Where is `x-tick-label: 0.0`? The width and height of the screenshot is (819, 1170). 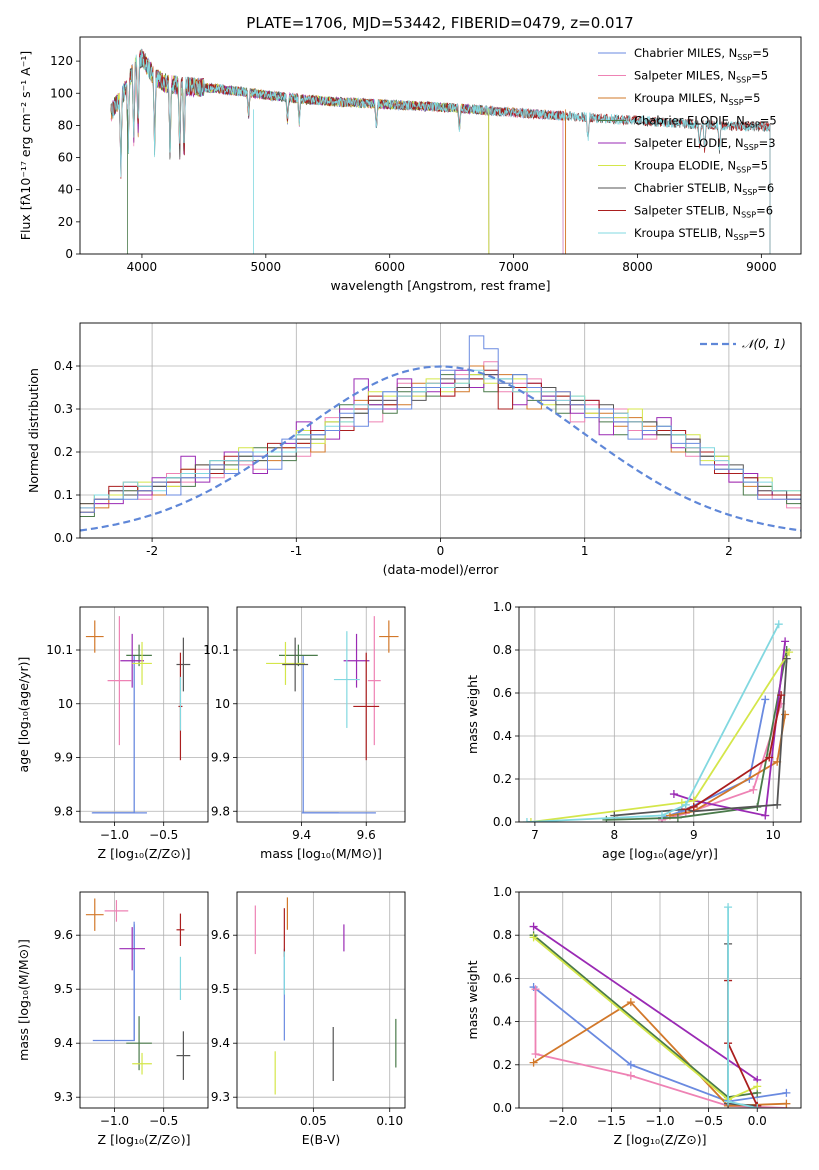 x-tick-label: 0.0 is located at coordinates (757, 1121).